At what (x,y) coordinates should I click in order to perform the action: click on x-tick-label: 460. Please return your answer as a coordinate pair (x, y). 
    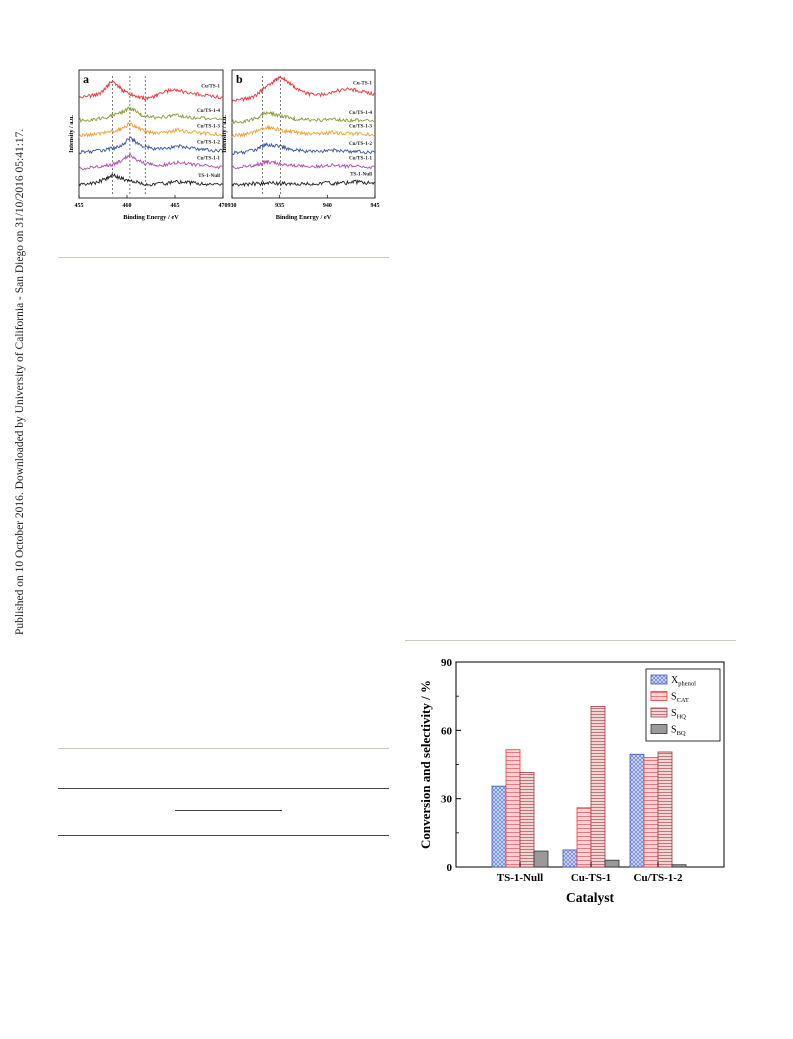
    Looking at the image, I should click on (127, 206).